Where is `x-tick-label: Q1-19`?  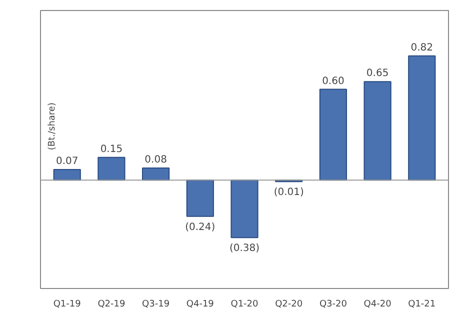 x-tick-label: Q1-19 is located at coordinates (67, 305).